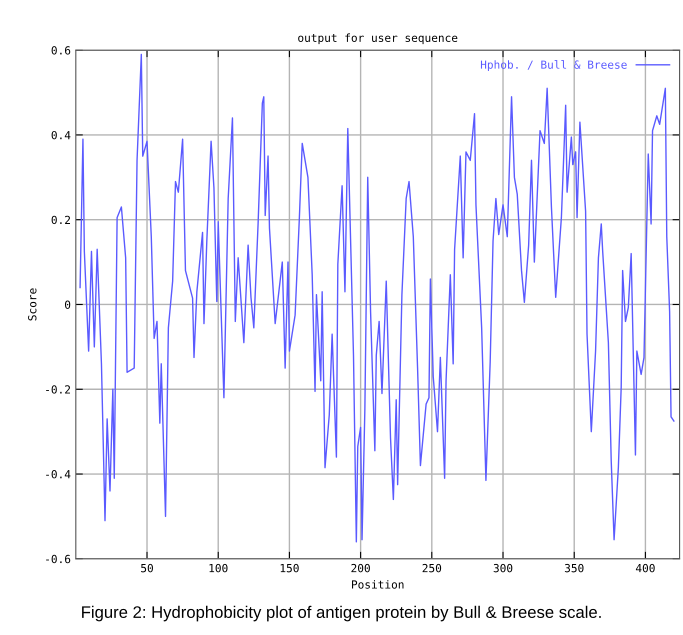 This screenshot has height=635, width=683. What do you see at coordinates (61, 50) in the screenshot?
I see `y-tick-label: 0.6` at bounding box center [61, 50].